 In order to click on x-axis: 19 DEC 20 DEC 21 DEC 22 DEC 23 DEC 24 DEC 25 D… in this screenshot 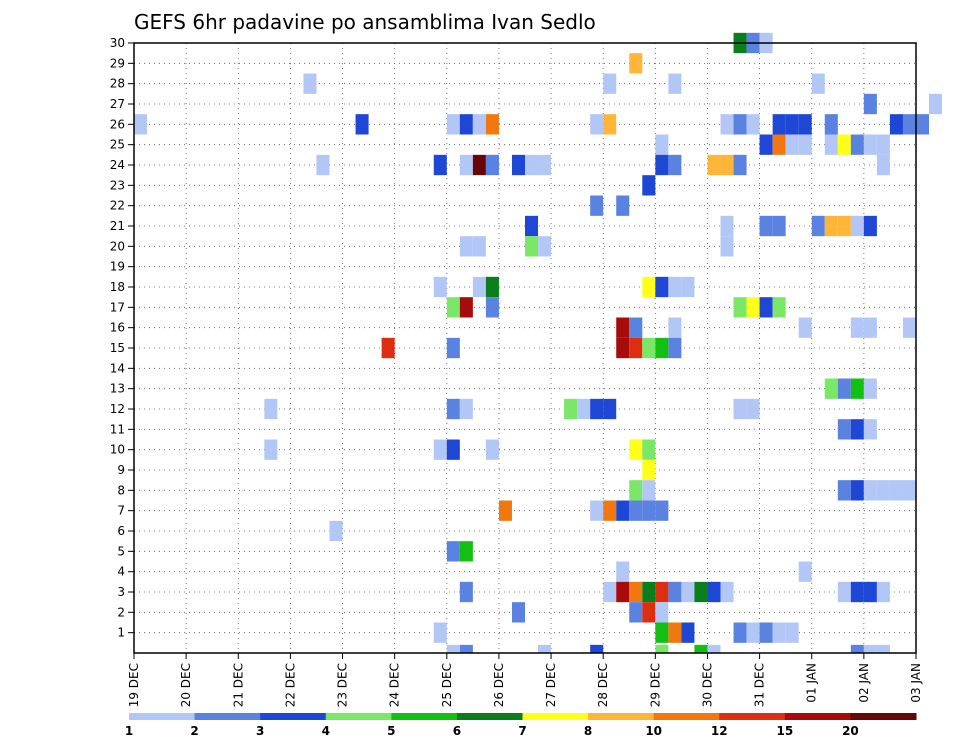, I will do `click(525, 680)`.